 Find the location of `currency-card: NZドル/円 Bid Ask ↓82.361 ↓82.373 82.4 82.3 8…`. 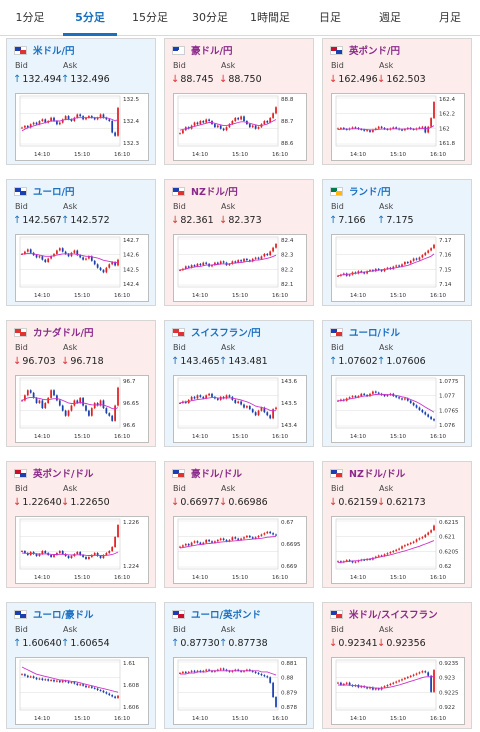

currency-card: NZドル/円 Bid Ask ↓82.361 ↓82.373 82.4 82.3 8… is located at coordinates (239, 242).